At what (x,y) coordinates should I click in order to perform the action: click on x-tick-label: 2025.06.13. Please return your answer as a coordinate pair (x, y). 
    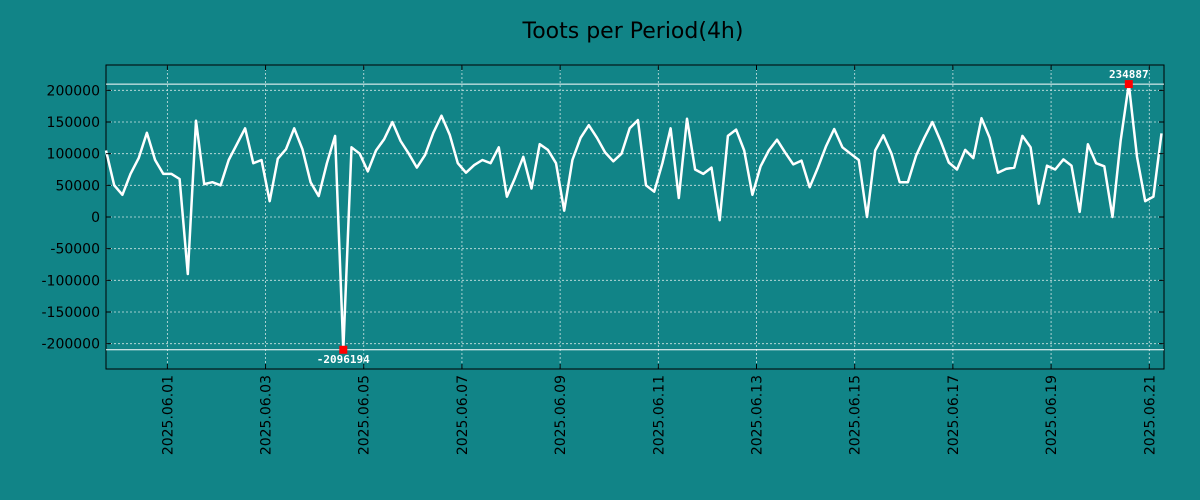
    Looking at the image, I should click on (758, 415).